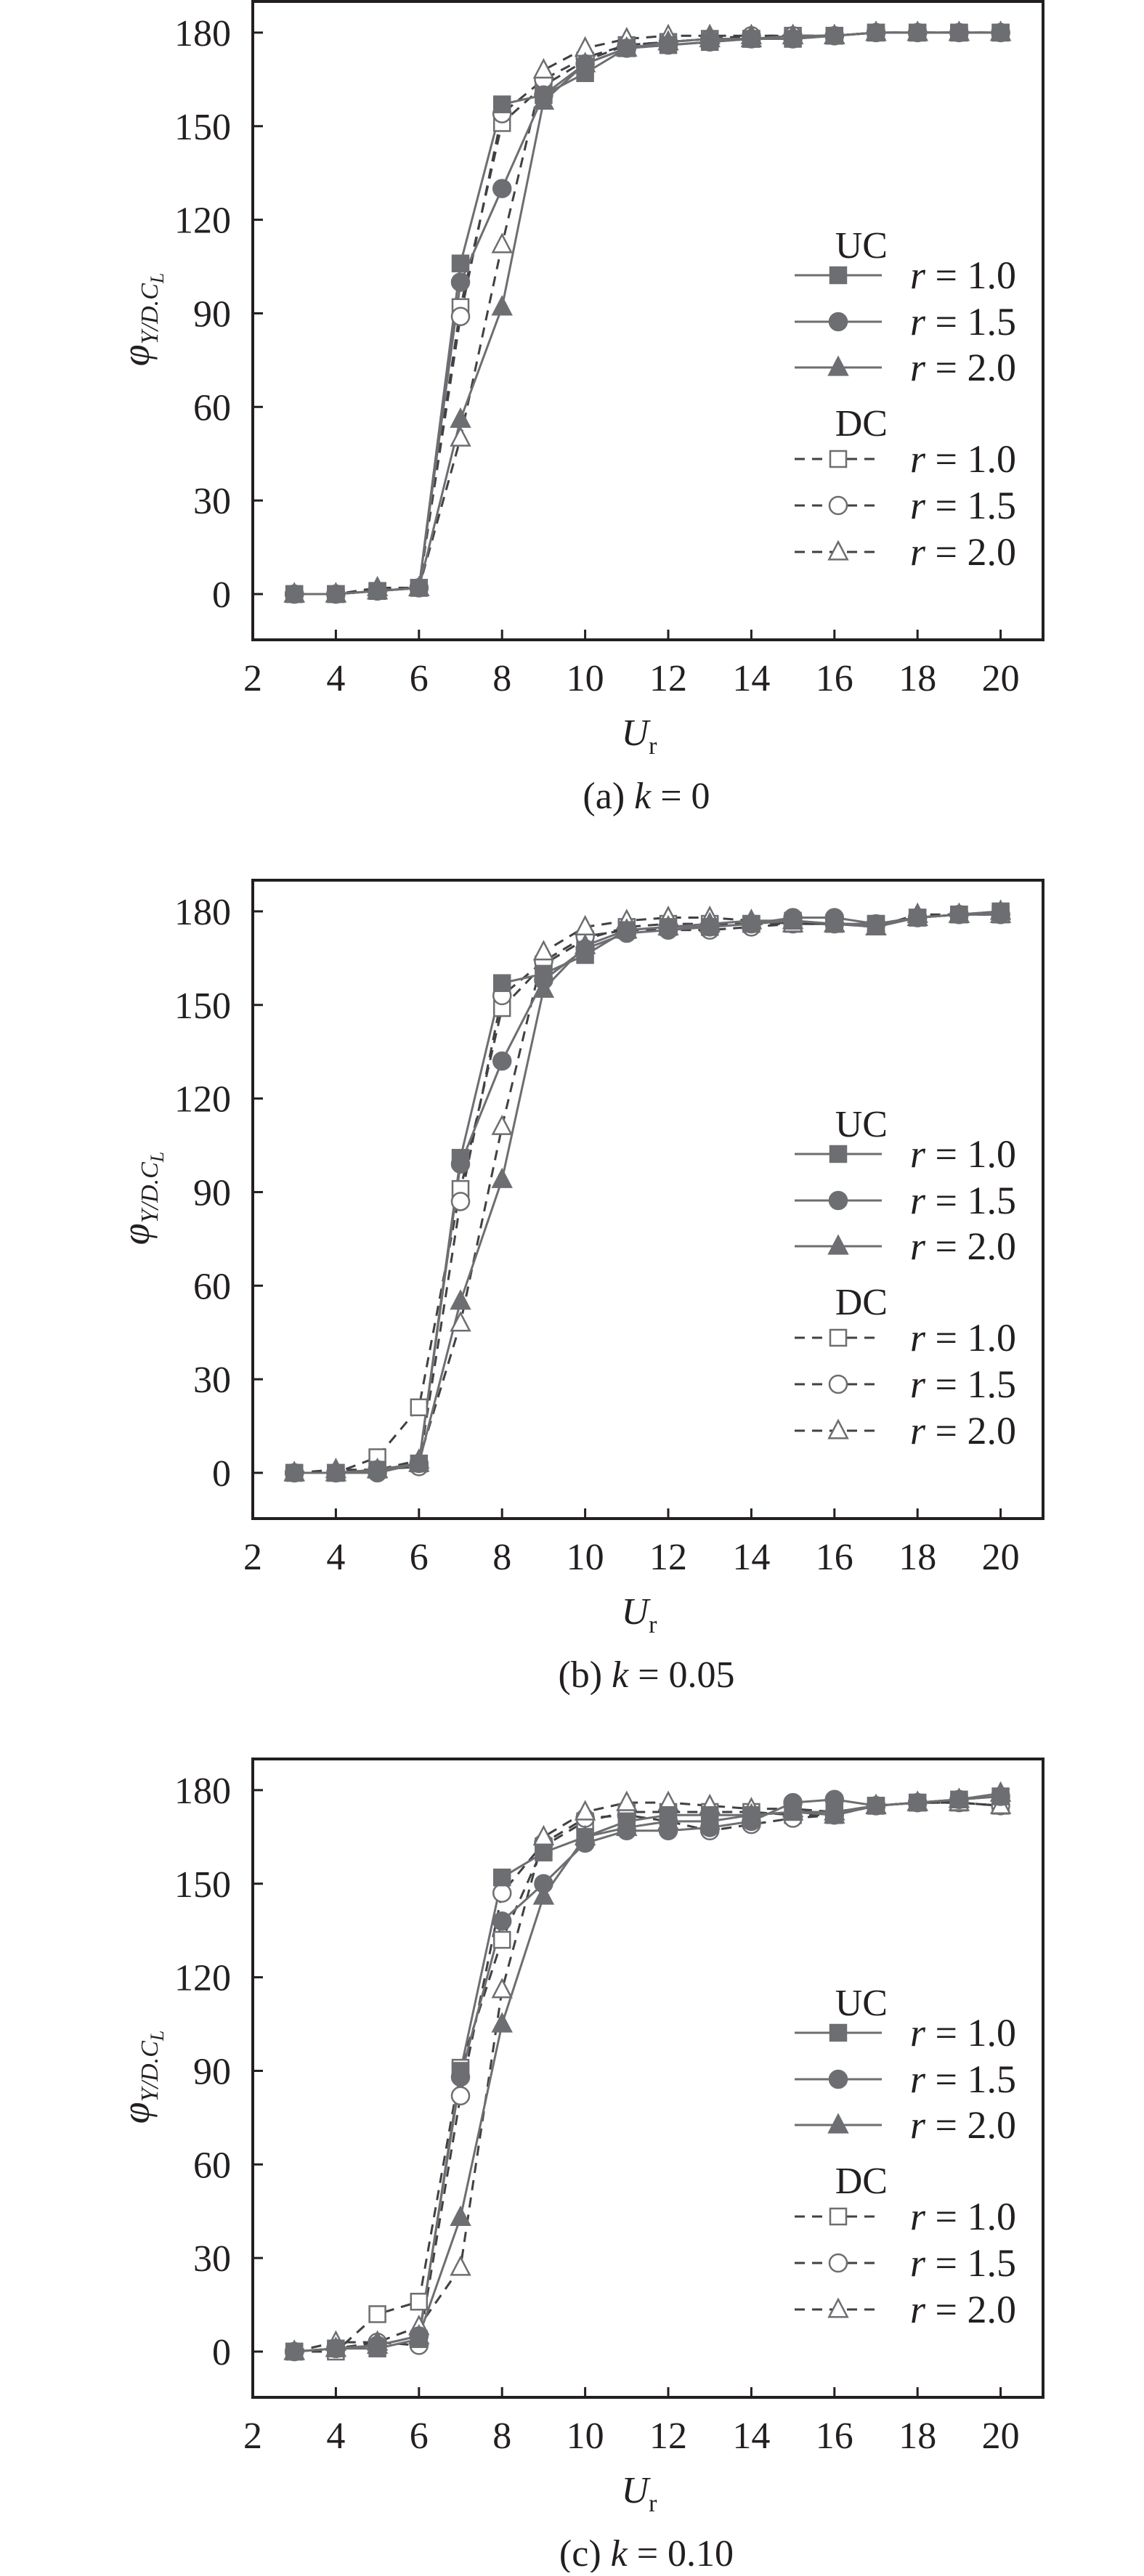 The width and height of the screenshot is (1144, 2576). Describe the element at coordinates (838, 322) in the screenshot. I see `legend-filled-circle-icon` at that location.